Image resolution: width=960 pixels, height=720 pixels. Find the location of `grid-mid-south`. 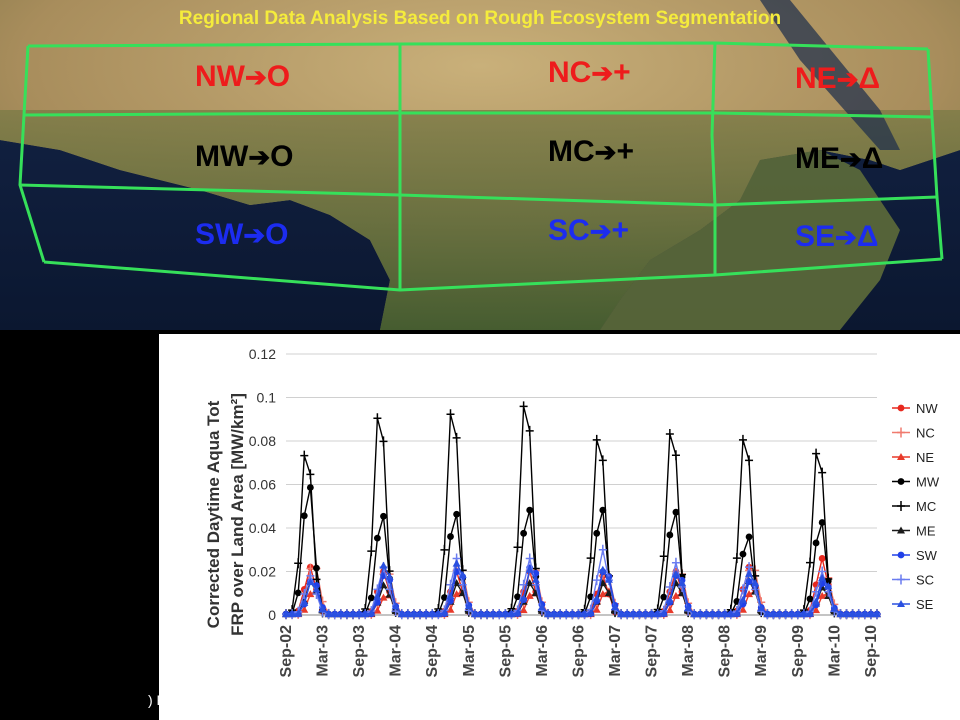

grid-mid-south is located at coordinates (478, 195).